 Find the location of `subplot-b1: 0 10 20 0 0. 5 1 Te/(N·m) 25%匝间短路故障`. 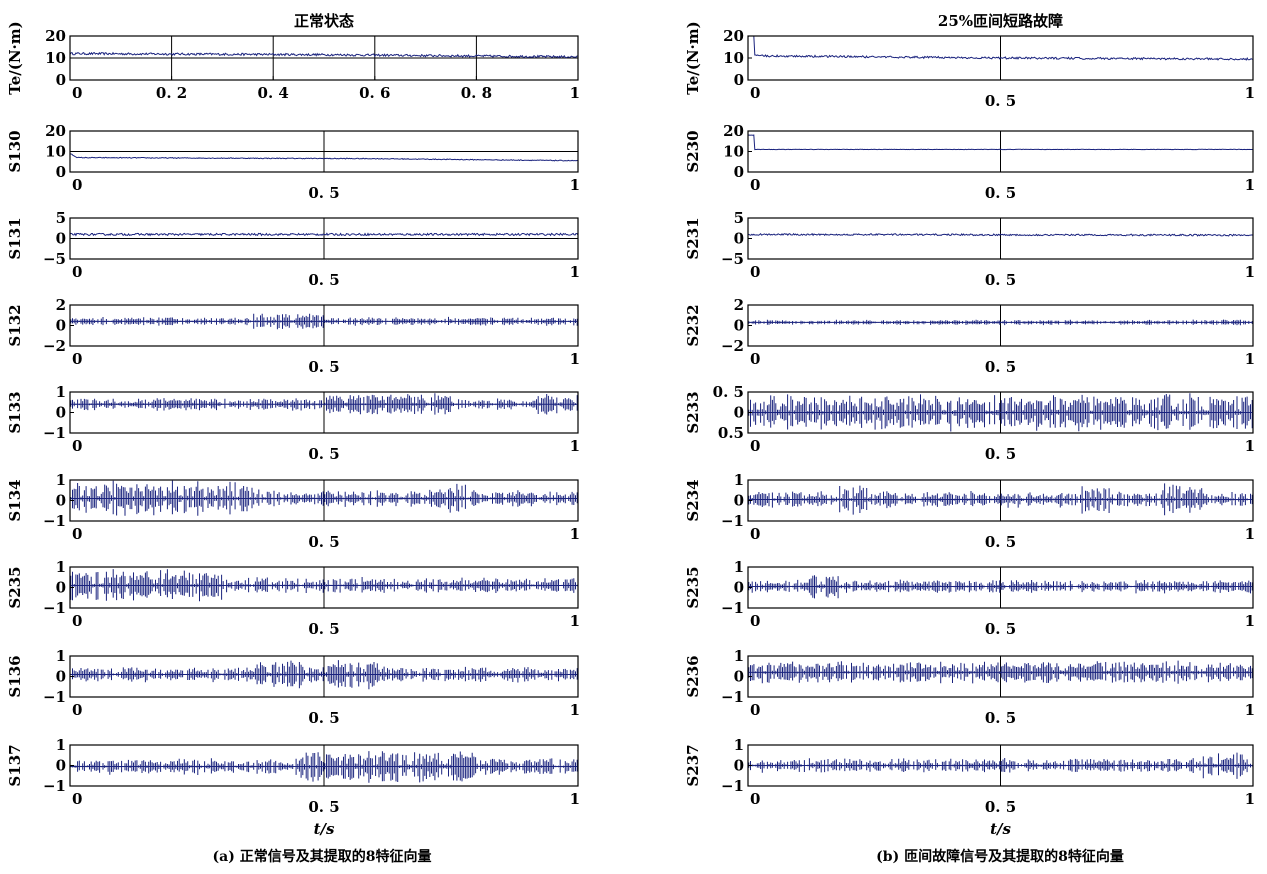

subplot-b1: 0 10 20 0 0. 5 1 Te/(N·m) 25%匝间短路故障 is located at coordinates (969, 61).